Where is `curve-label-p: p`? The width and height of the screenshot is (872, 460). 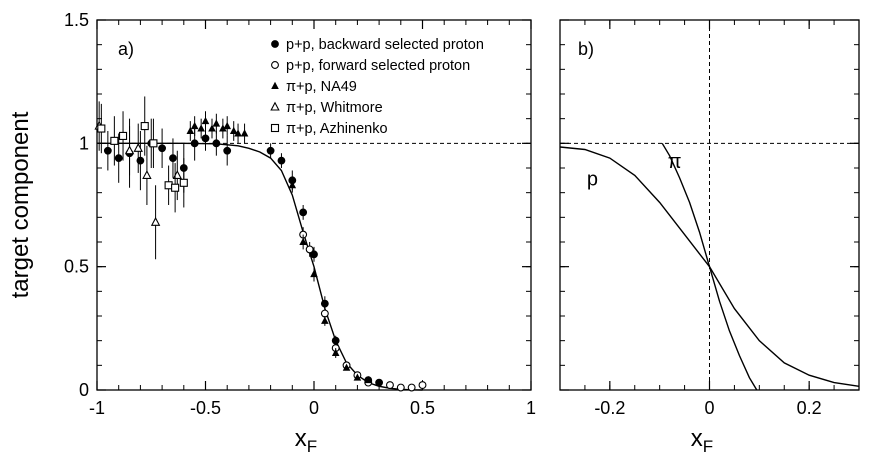
curve-label-p: p is located at coordinates (592, 179).